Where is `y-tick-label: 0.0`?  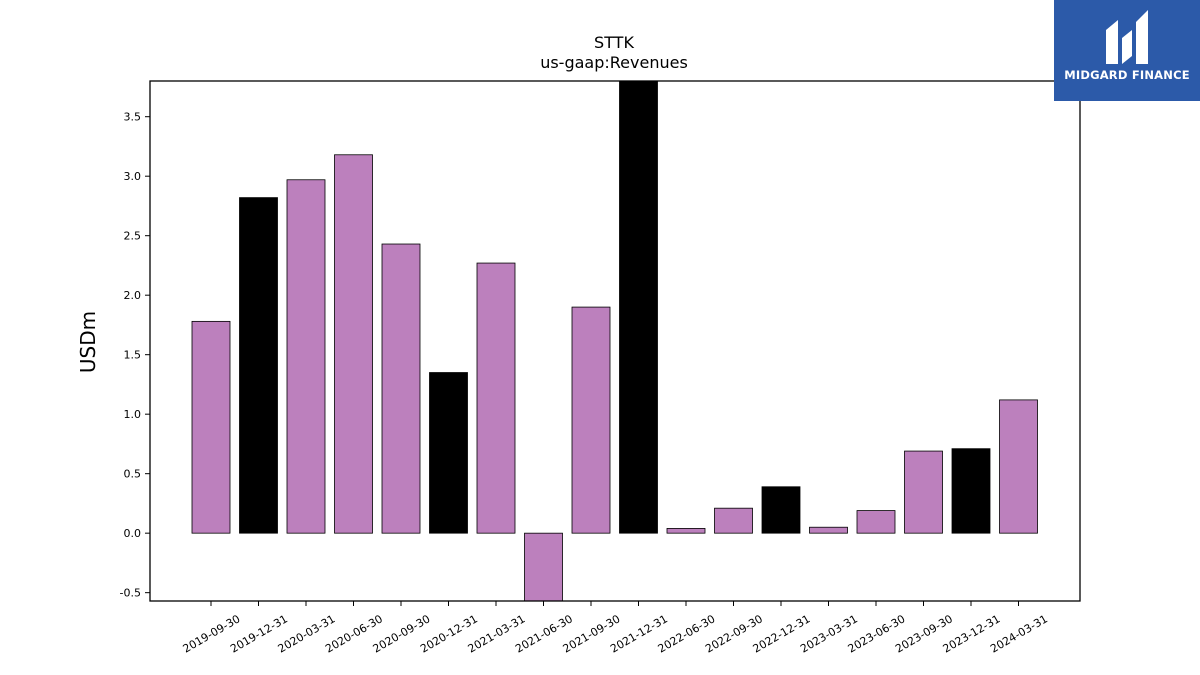 y-tick-label: 0.0 is located at coordinates (133, 533).